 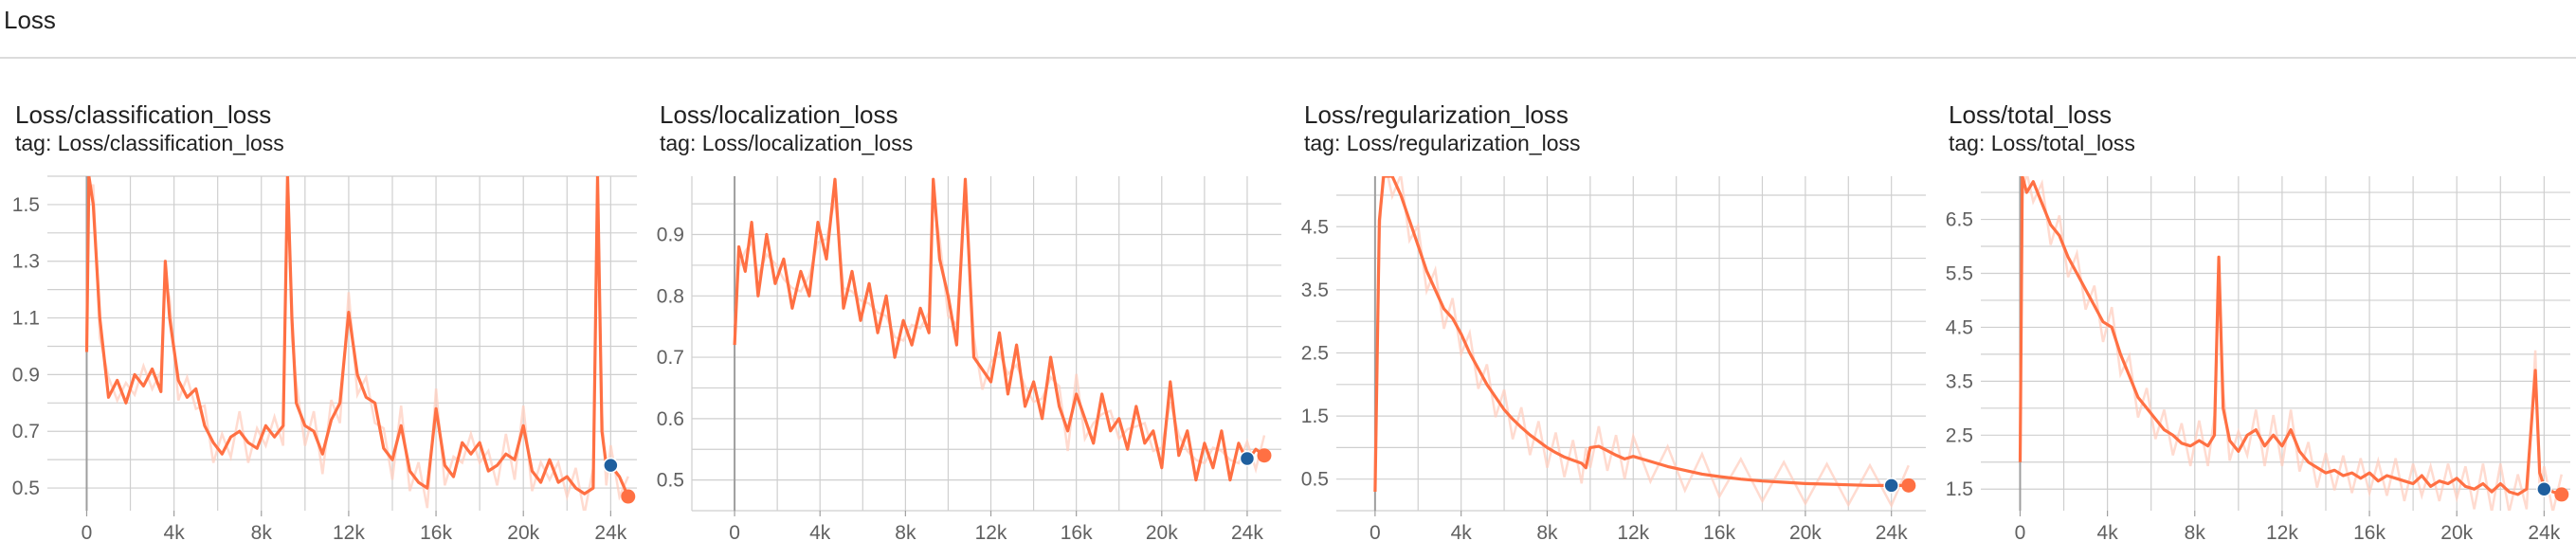 What do you see at coordinates (30, 20) in the screenshot?
I see `section-title: Loss` at bounding box center [30, 20].